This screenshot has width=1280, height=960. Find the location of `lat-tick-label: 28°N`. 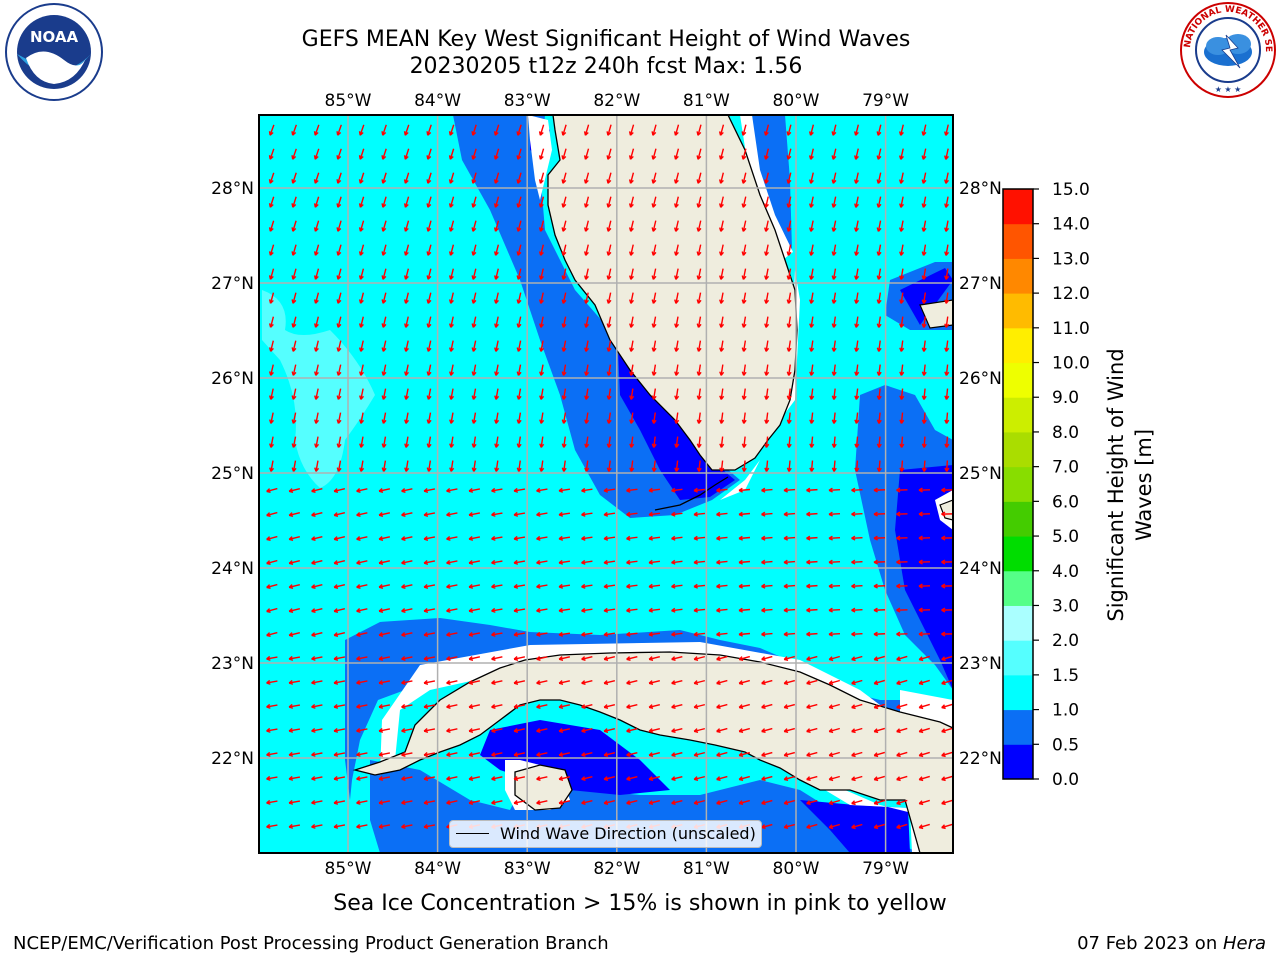

lat-tick-label: 28°N is located at coordinates (980, 189).